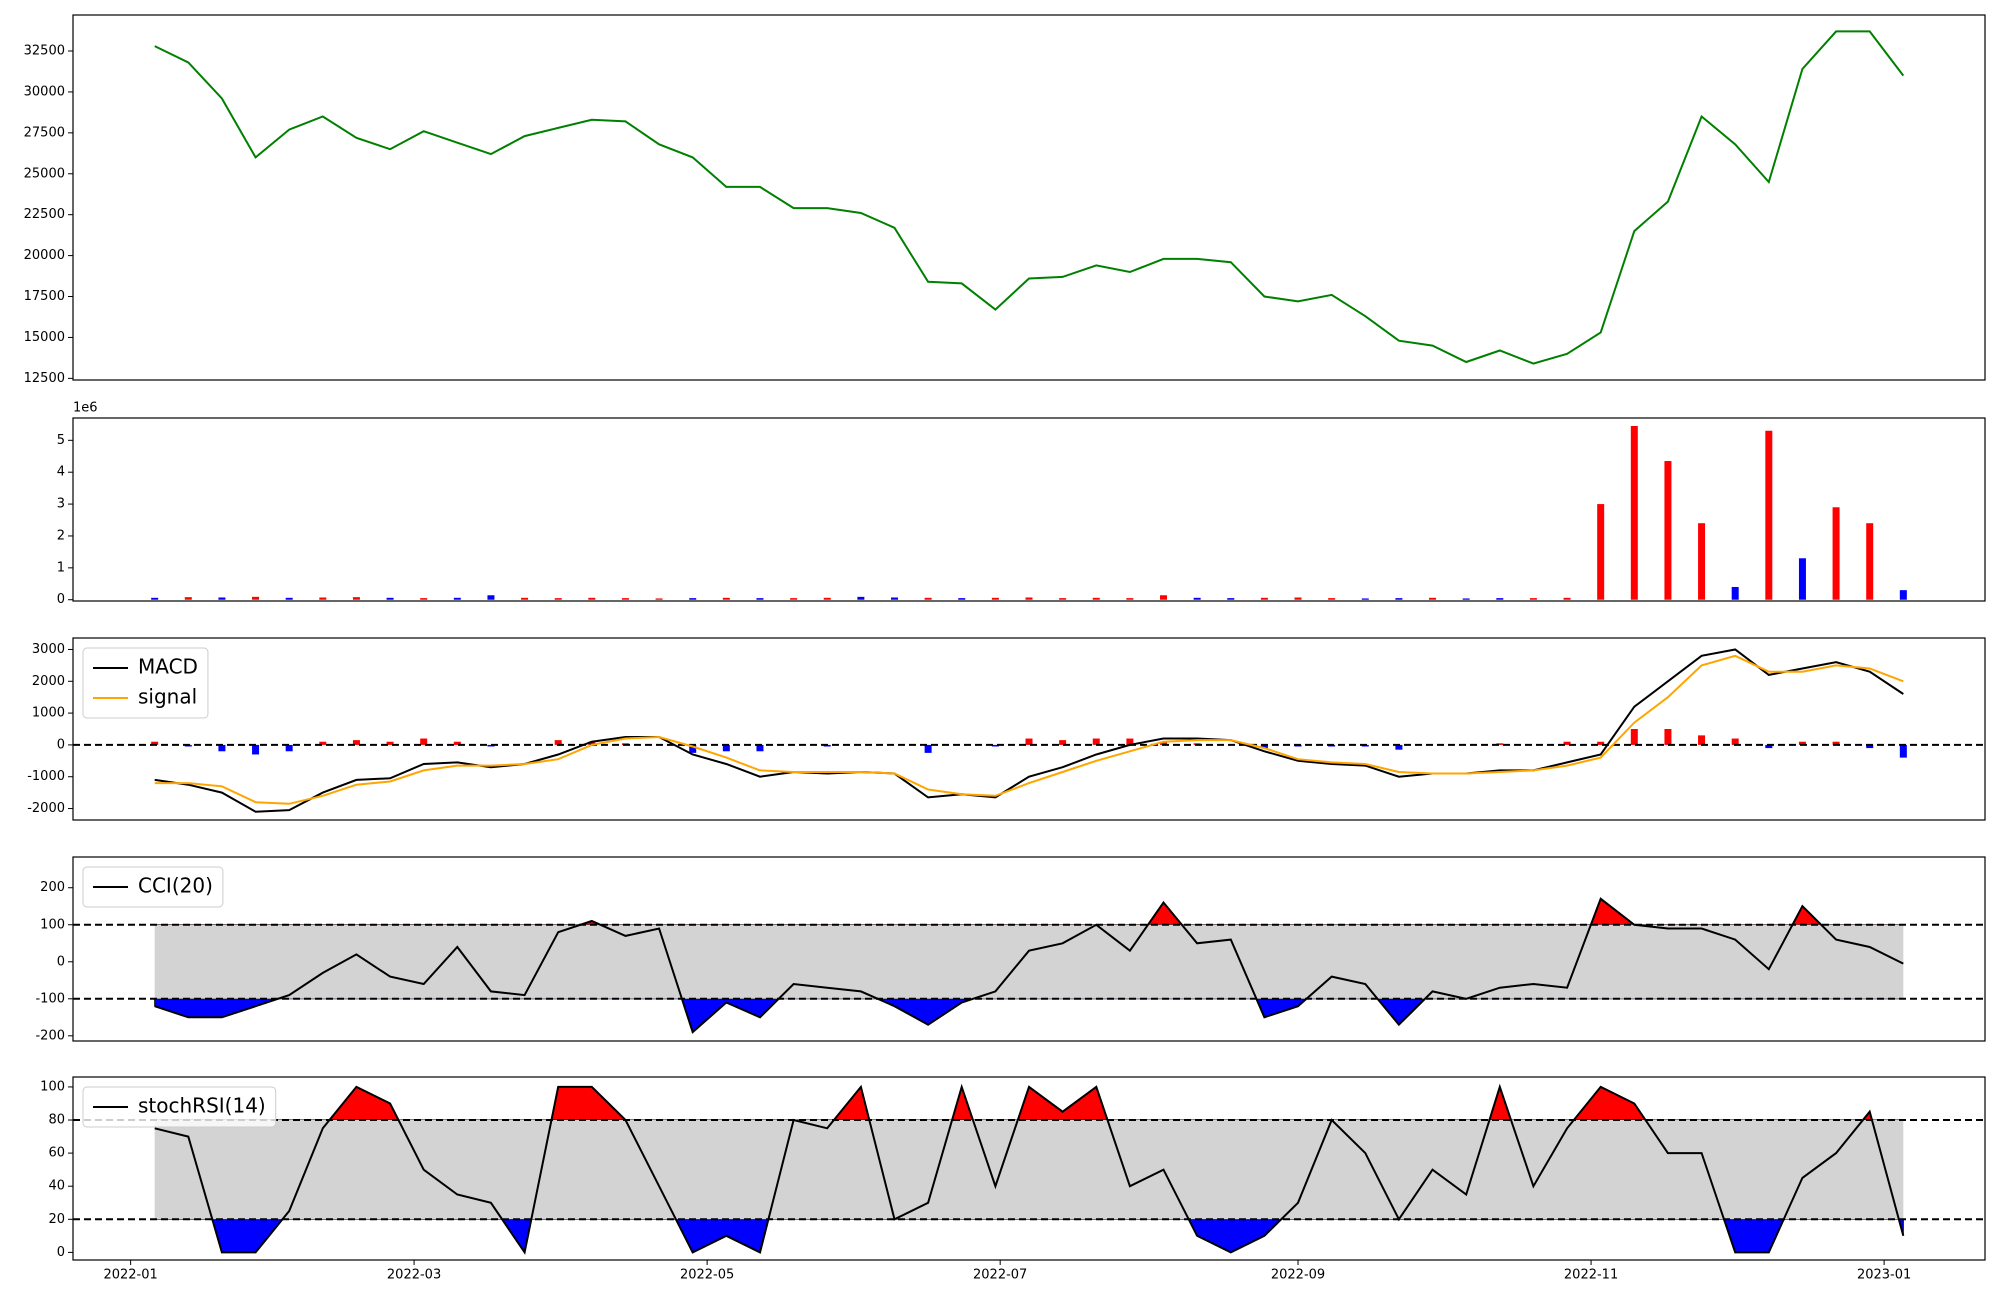  What do you see at coordinates (56, 1219) in the screenshot?
I see `y-tick-label: 20` at bounding box center [56, 1219].